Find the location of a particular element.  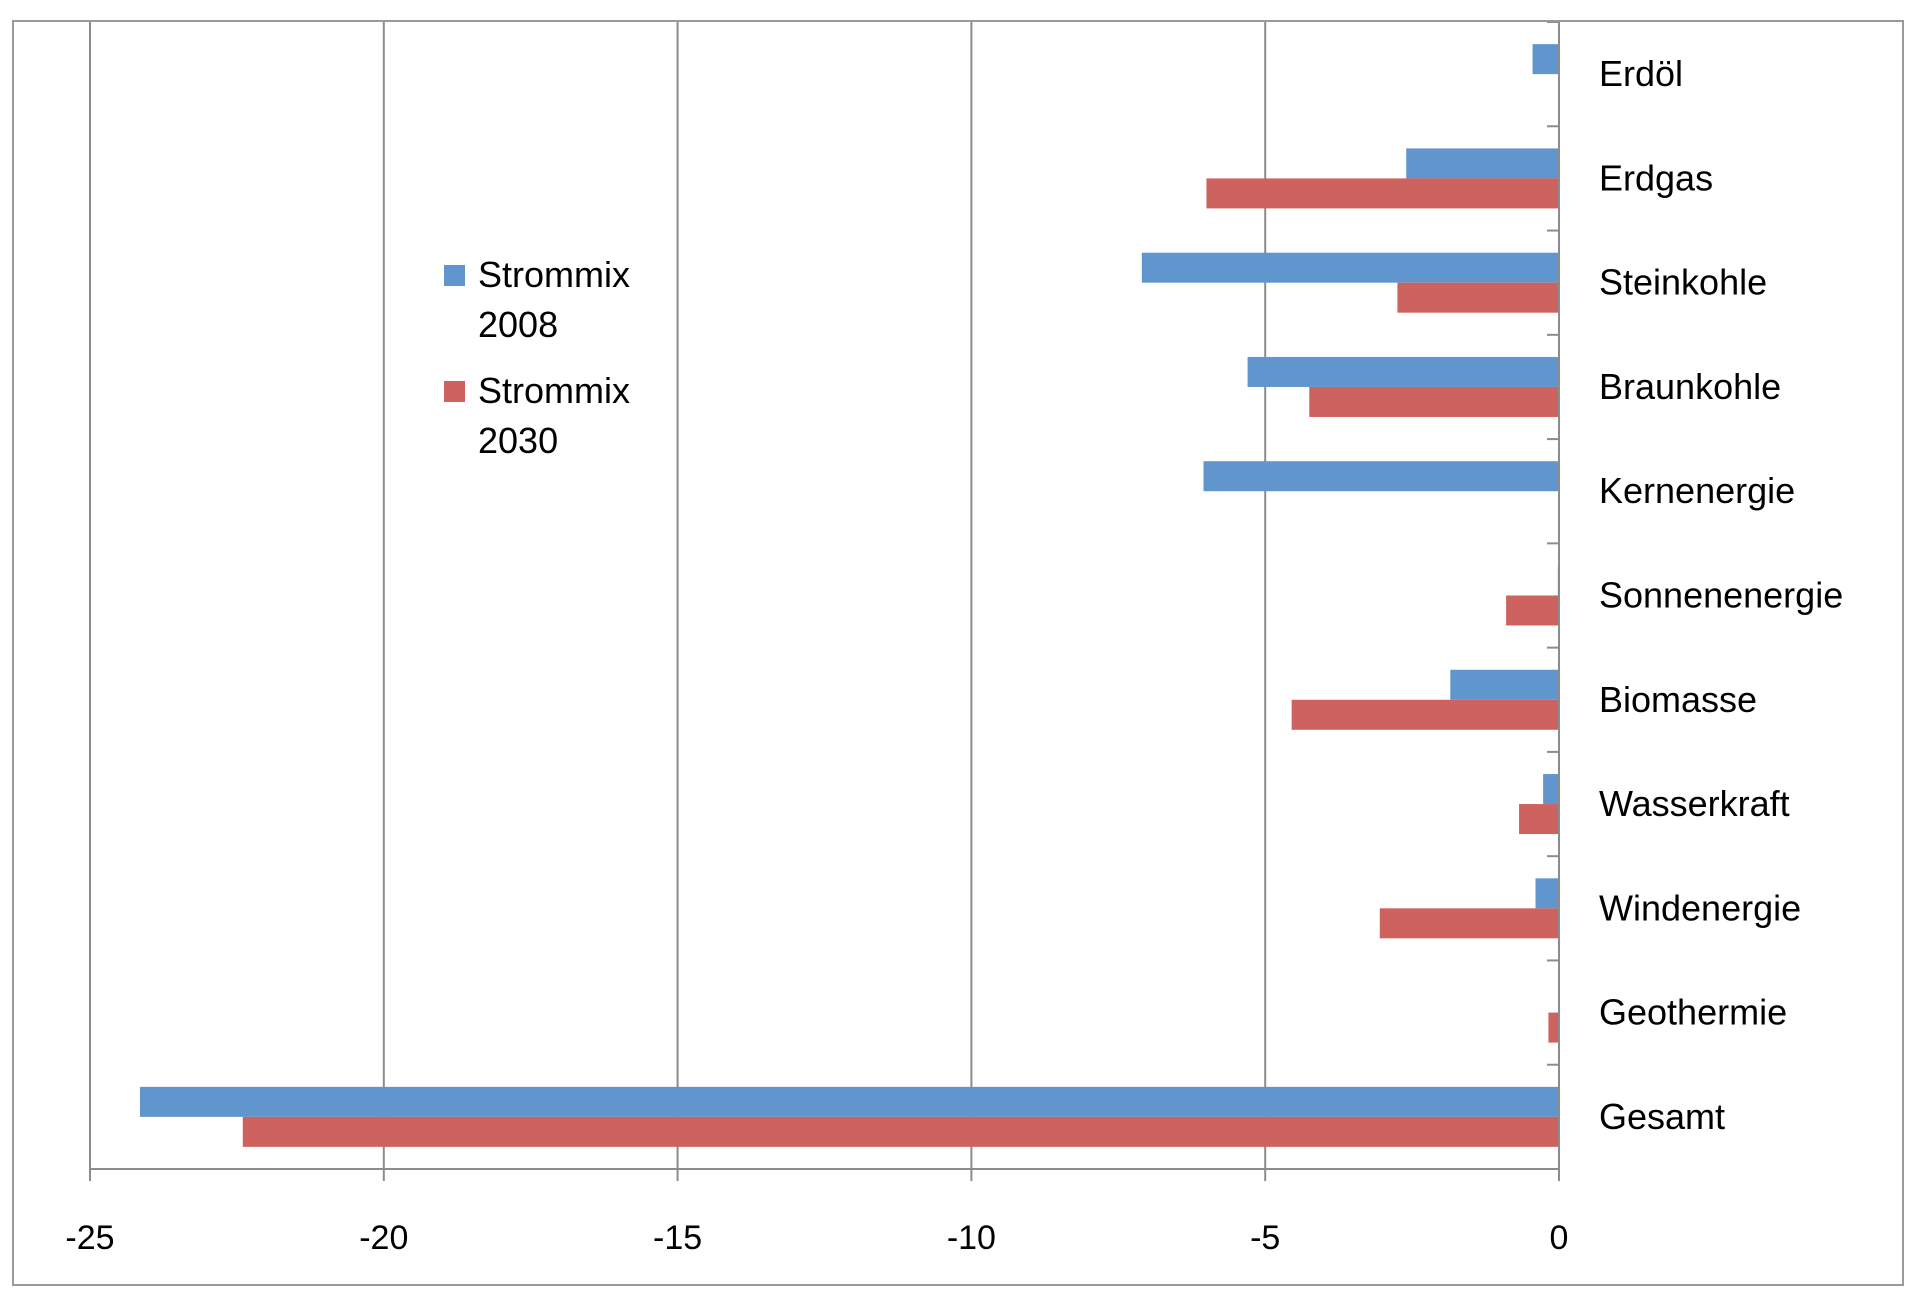

x-tick-label: -10 is located at coordinates (971, 1238).